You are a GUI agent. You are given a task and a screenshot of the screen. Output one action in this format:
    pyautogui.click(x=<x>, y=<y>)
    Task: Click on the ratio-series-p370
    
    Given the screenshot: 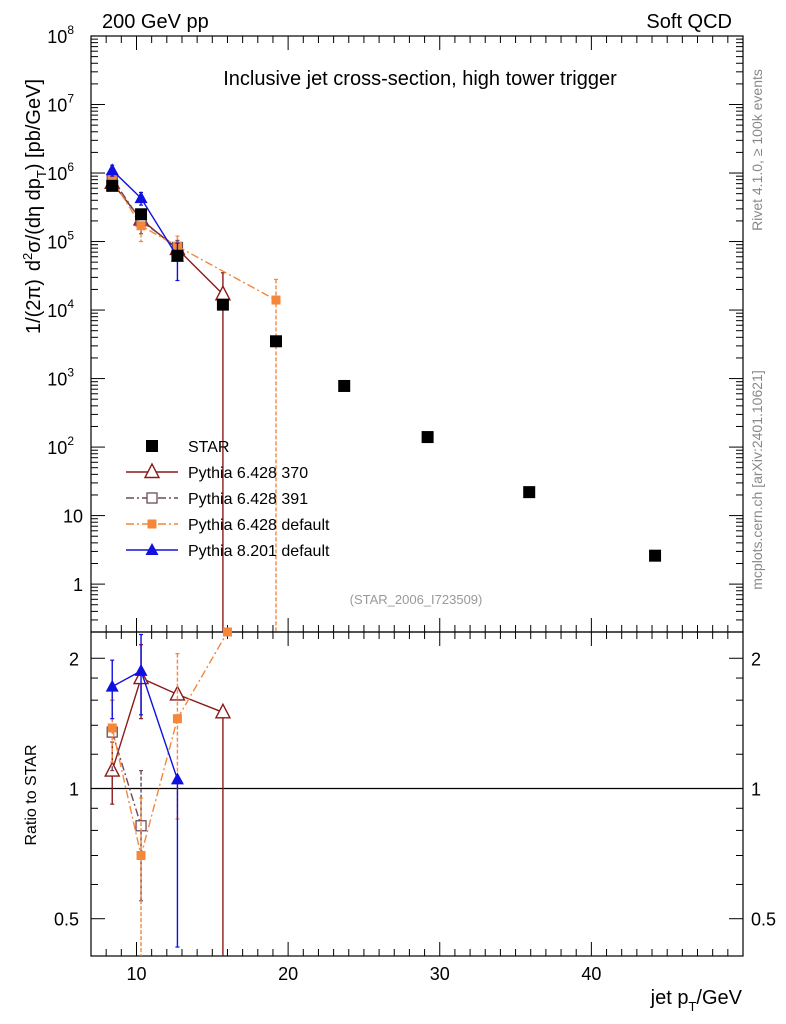 What is the action you would take?
    pyautogui.click(x=168, y=800)
    